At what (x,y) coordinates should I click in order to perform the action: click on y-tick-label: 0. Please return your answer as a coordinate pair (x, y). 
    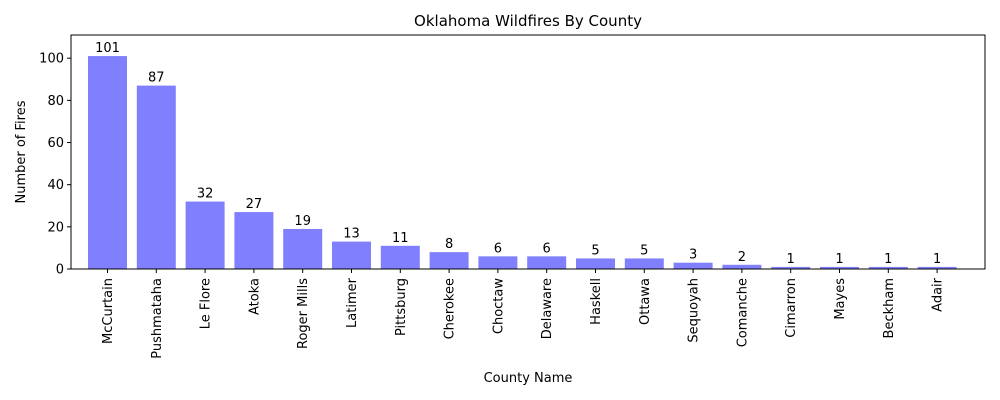
    Looking at the image, I should click on (60, 270).